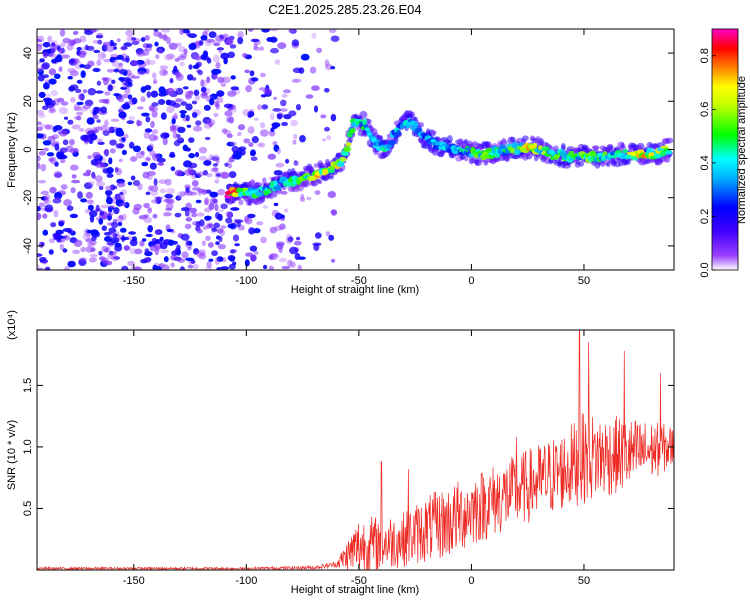 The image size is (750, 600). What do you see at coordinates (705, 55) in the screenshot?
I see `colorbar-tick-label: 0.8` at bounding box center [705, 55].